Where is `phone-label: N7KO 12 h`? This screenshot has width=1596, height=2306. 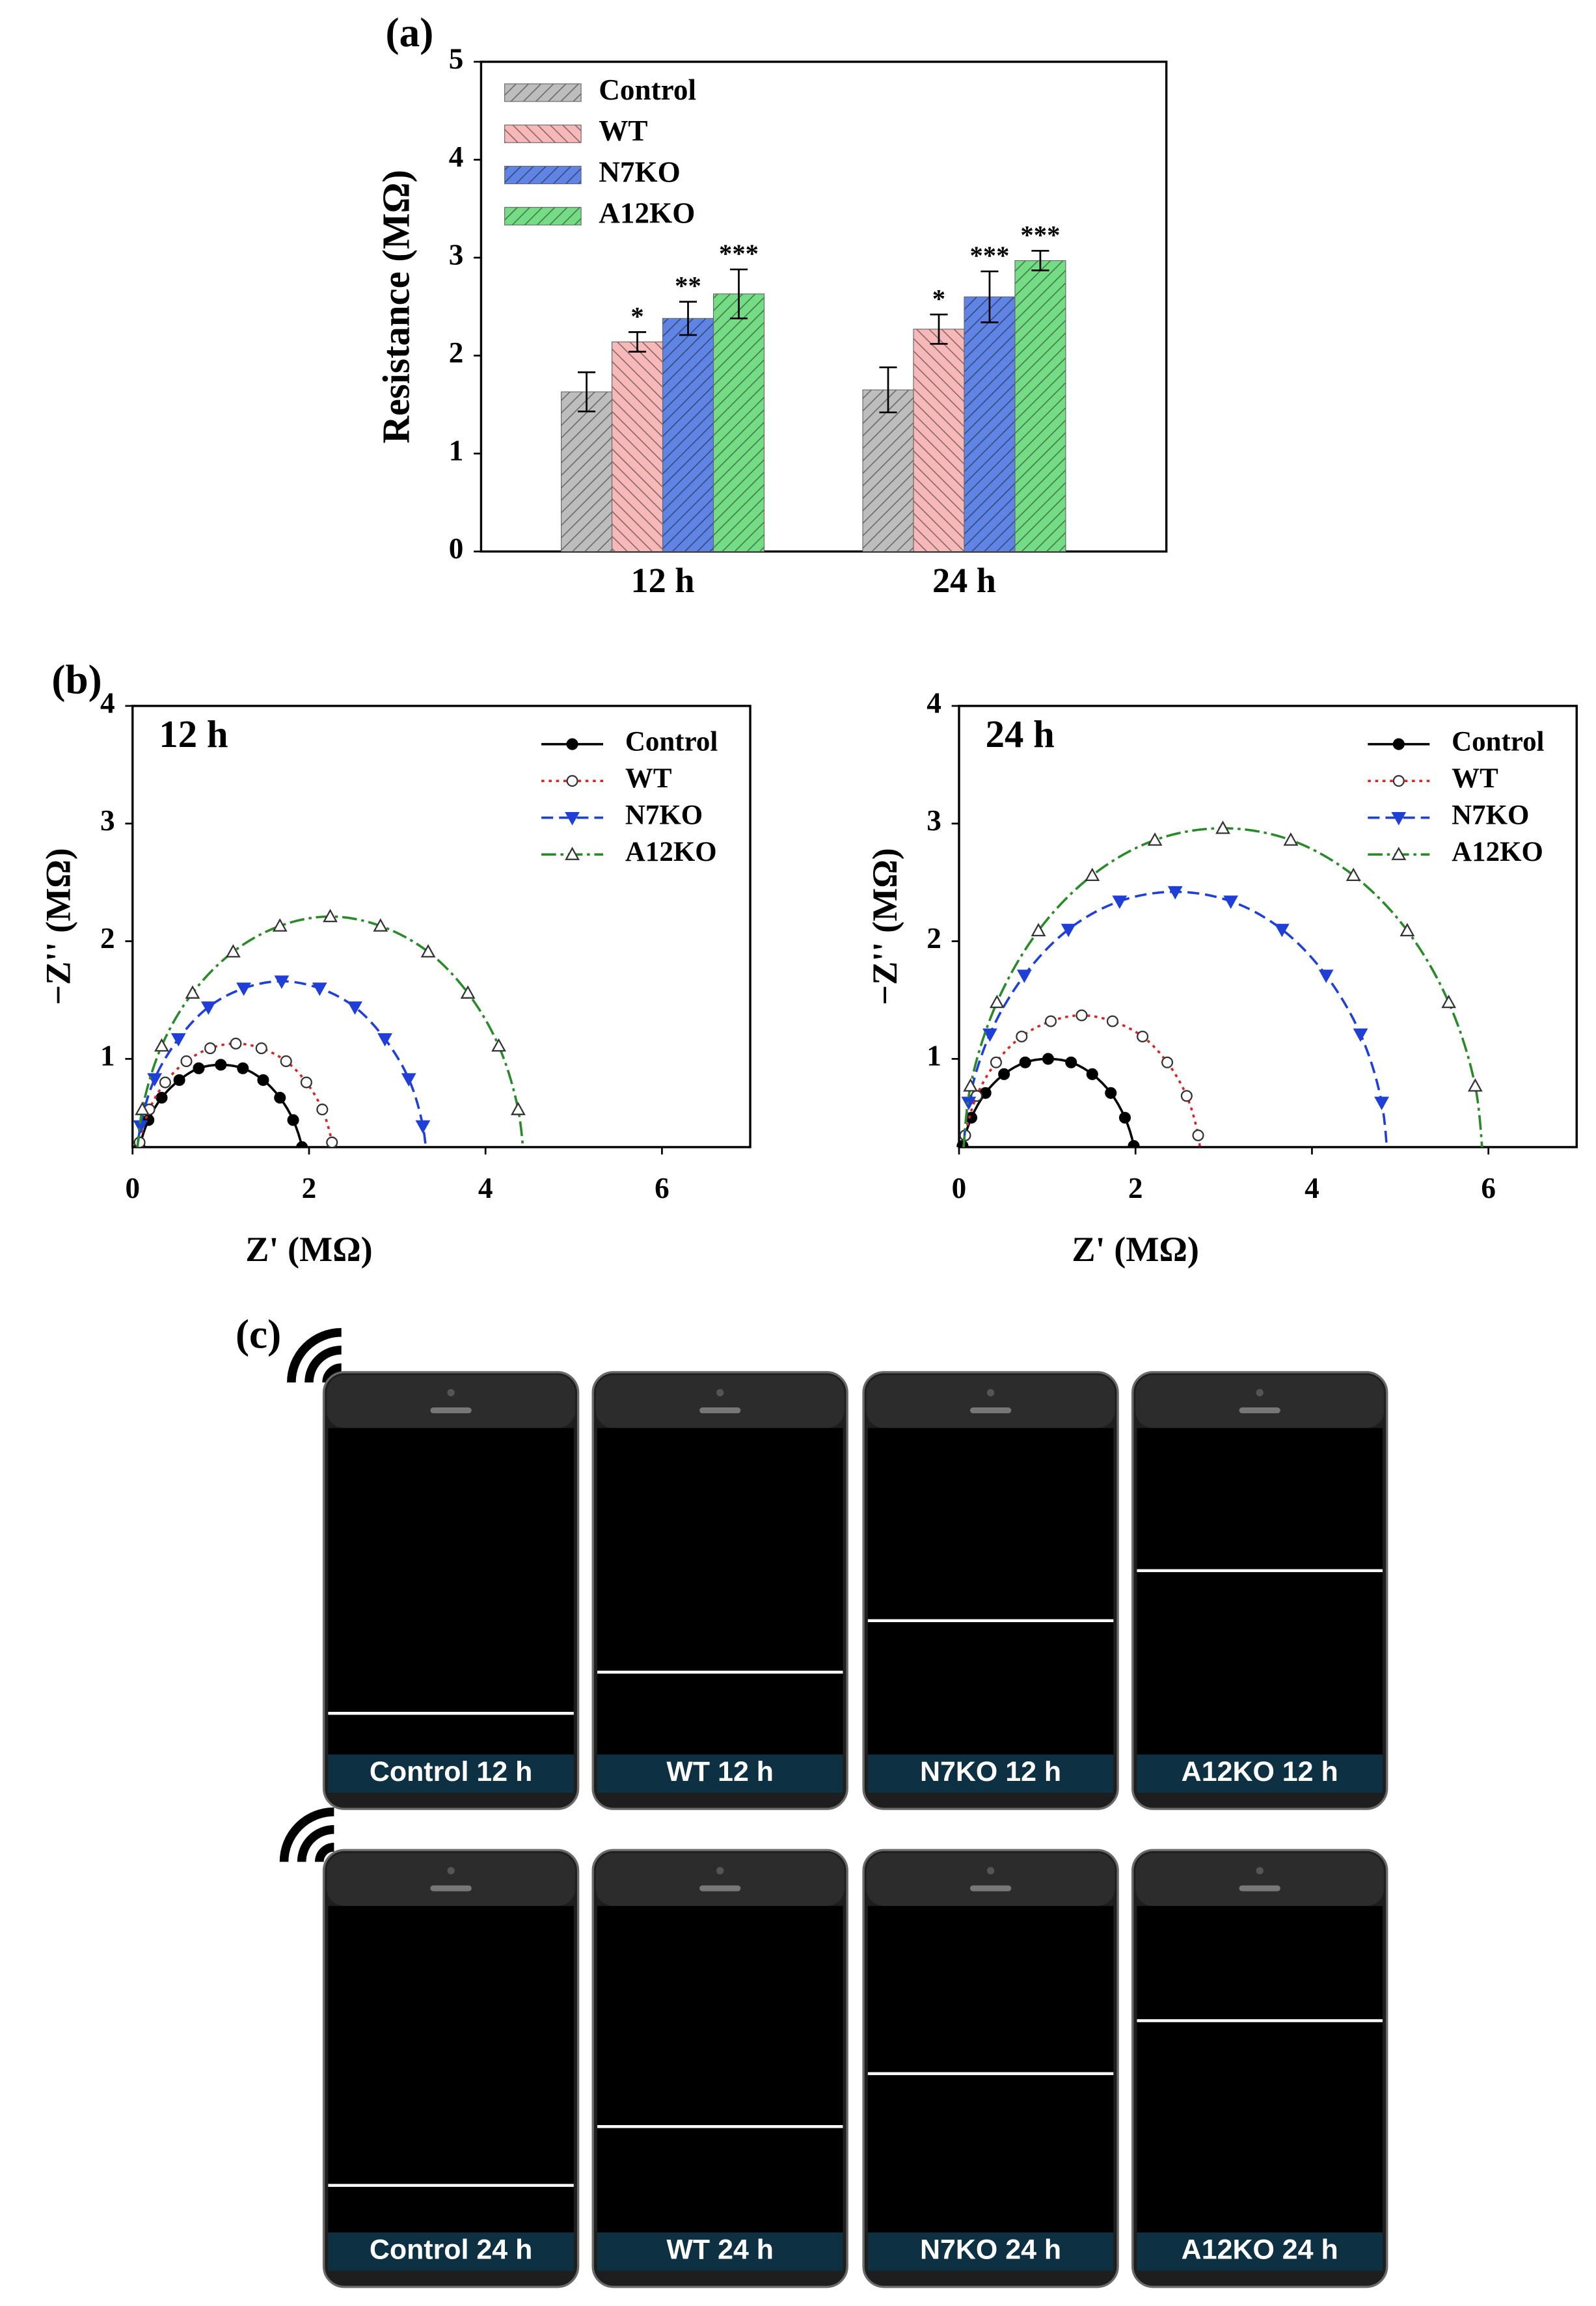
phone-label: N7KO 12 h is located at coordinates (990, 1772).